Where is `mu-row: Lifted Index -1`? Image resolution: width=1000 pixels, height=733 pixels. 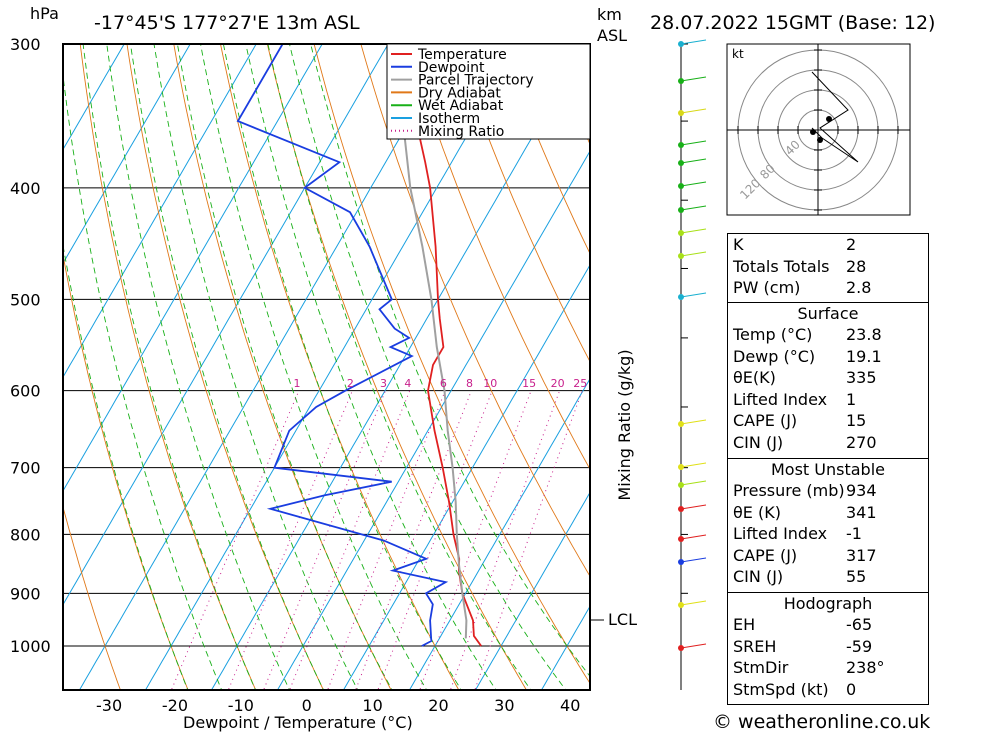
mu-row: Lifted Index -1 is located at coordinates (797, 534).